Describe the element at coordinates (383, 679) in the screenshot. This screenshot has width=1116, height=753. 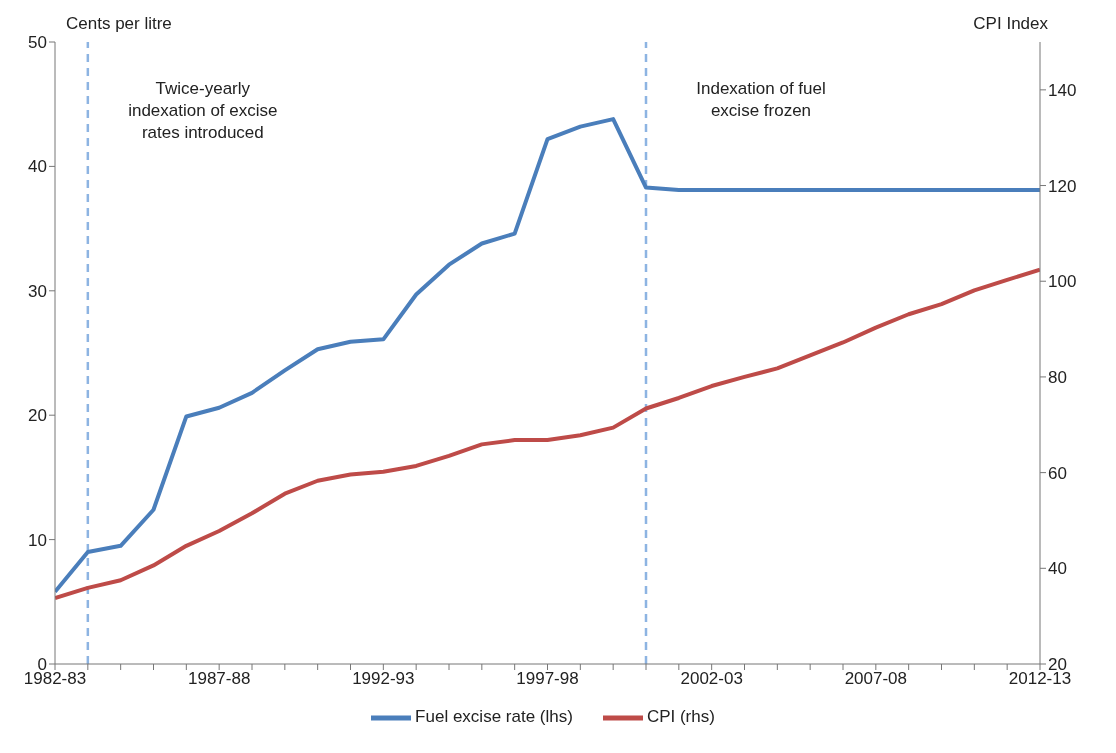
I see `x-tick-label: 1992-93` at that location.